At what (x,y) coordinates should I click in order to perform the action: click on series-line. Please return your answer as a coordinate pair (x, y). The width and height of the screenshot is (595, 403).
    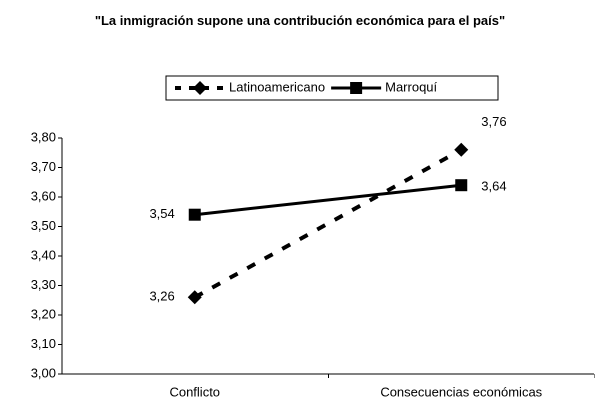
    Looking at the image, I should click on (328, 200).